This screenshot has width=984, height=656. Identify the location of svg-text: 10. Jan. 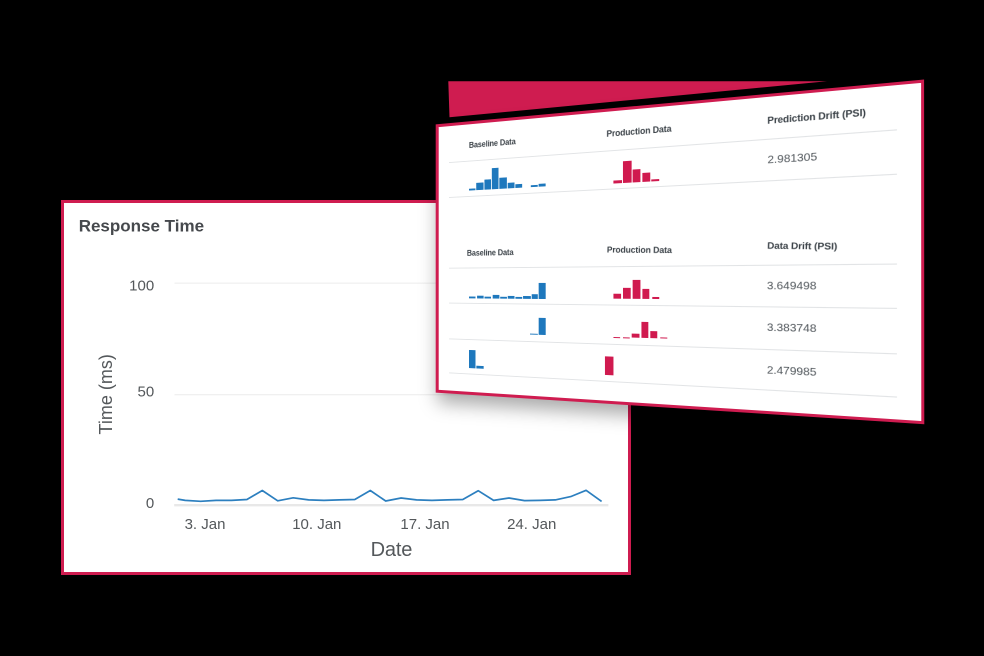
(316, 524).